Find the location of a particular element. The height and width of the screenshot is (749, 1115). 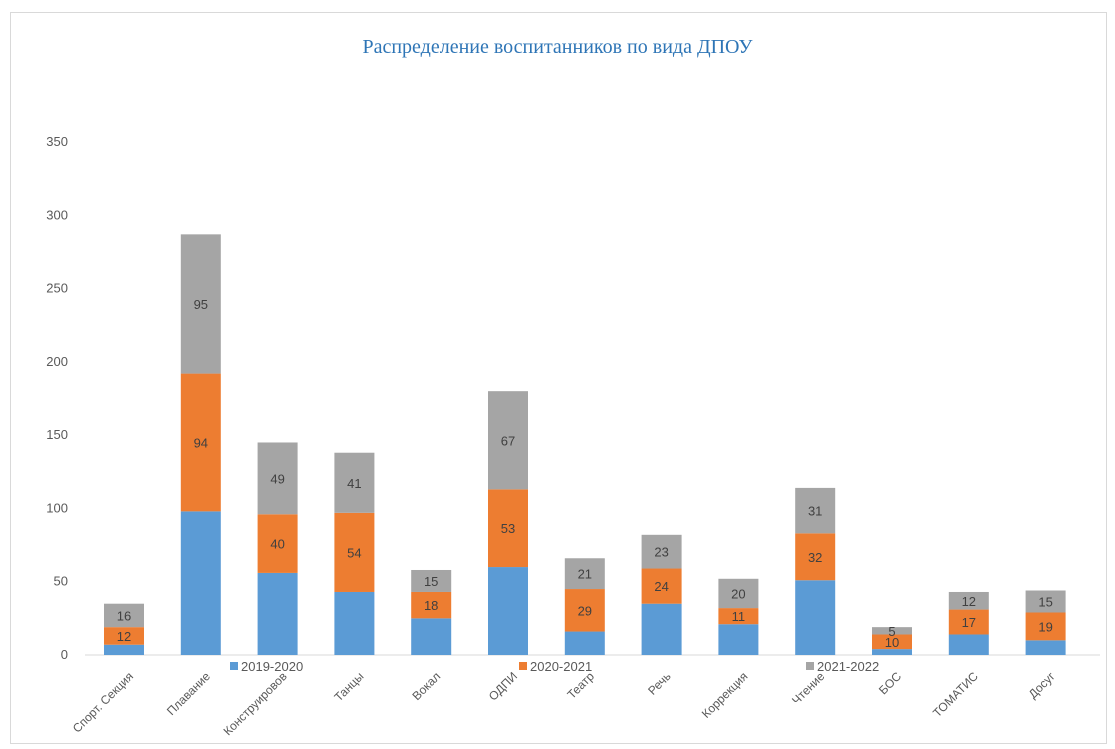

x-tick-label: БОС is located at coordinates (890, 683).